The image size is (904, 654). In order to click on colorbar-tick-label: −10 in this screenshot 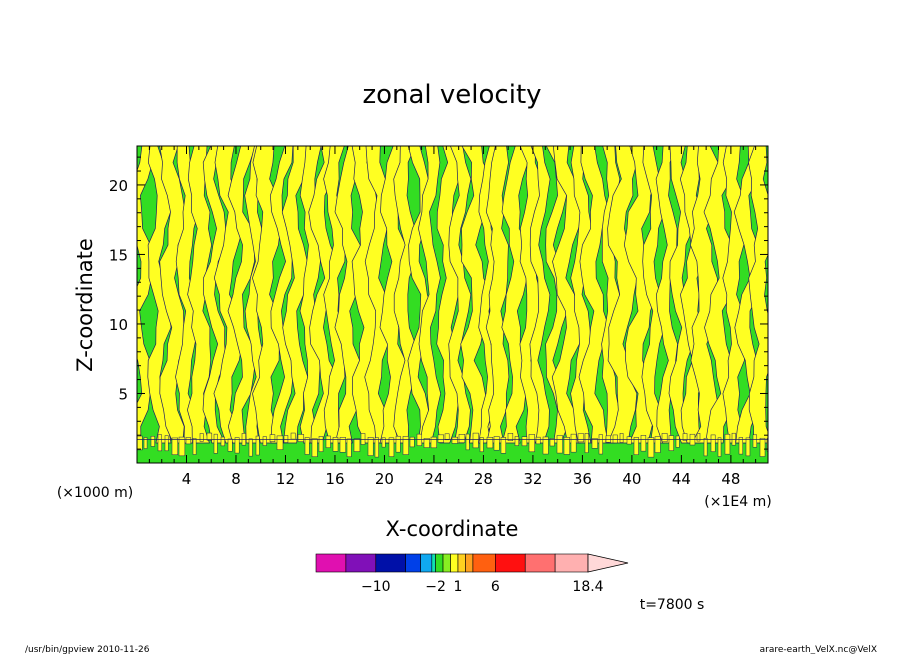, I will do `click(376, 587)`.